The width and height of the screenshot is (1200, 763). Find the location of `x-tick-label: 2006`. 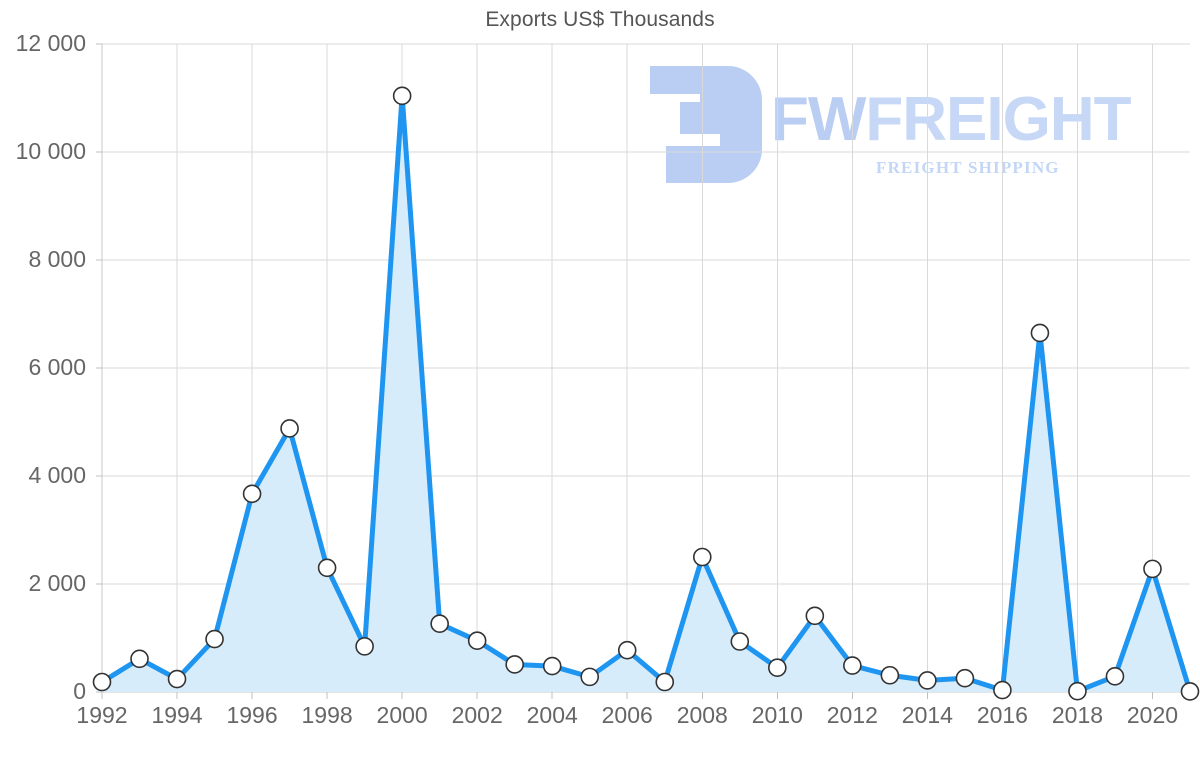

x-tick-label: 2006 is located at coordinates (627, 715).